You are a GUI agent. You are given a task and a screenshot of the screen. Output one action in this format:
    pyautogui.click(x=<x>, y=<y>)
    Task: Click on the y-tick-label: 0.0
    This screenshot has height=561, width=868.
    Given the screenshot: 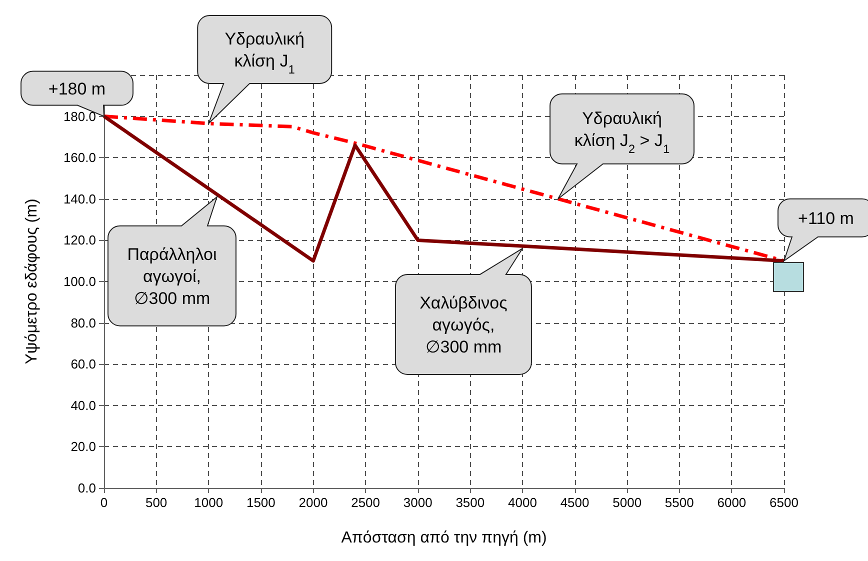 What is the action you would take?
    pyautogui.click(x=87, y=488)
    